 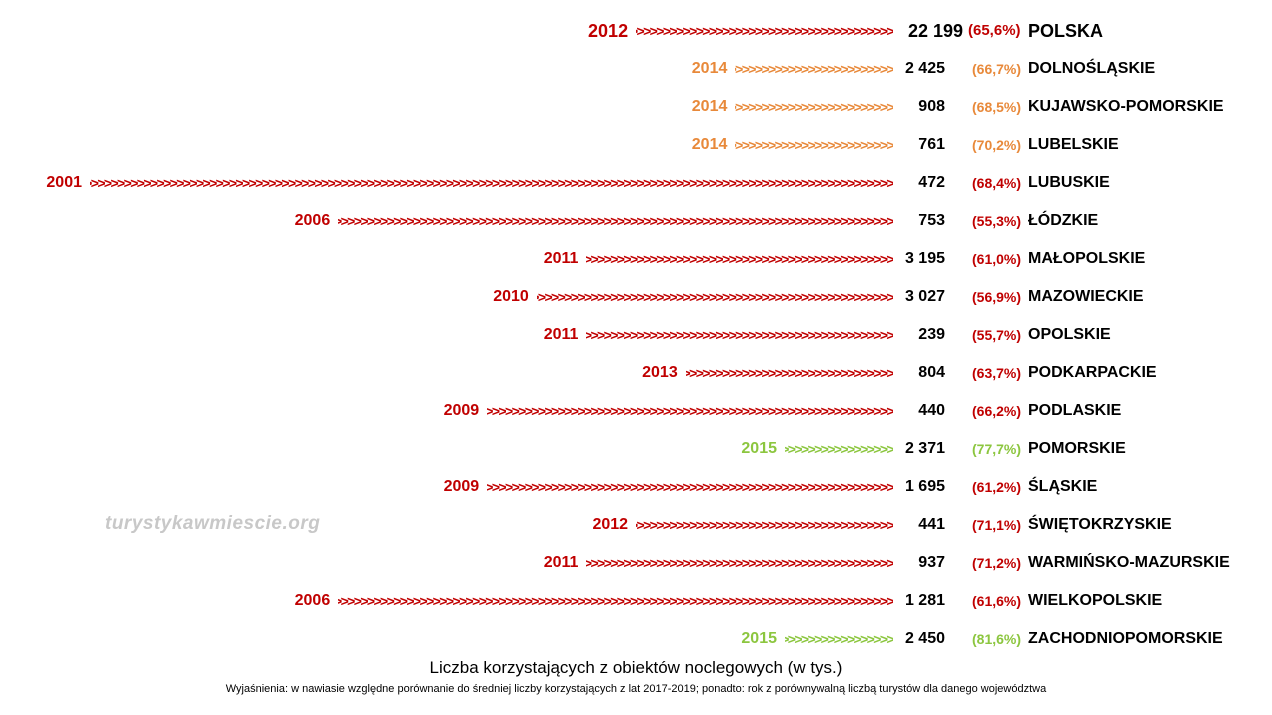 What do you see at coordinates (1077, 448) in the screenshot?
I see `region-label: POMORSKIE` at bounding box center [1077, 448].